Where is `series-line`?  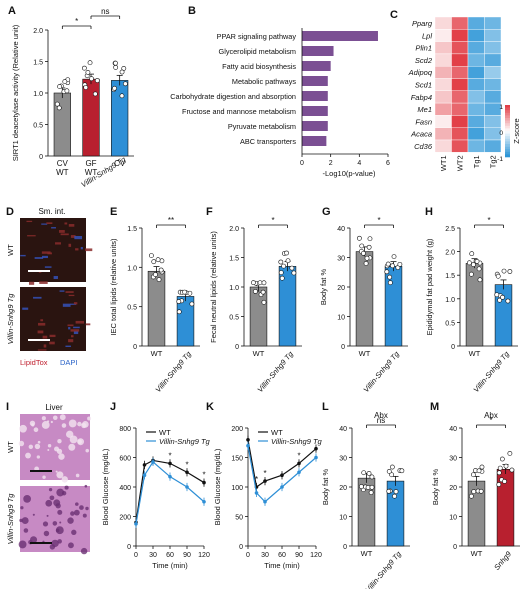 series-line is located at coordinates (282, 474).